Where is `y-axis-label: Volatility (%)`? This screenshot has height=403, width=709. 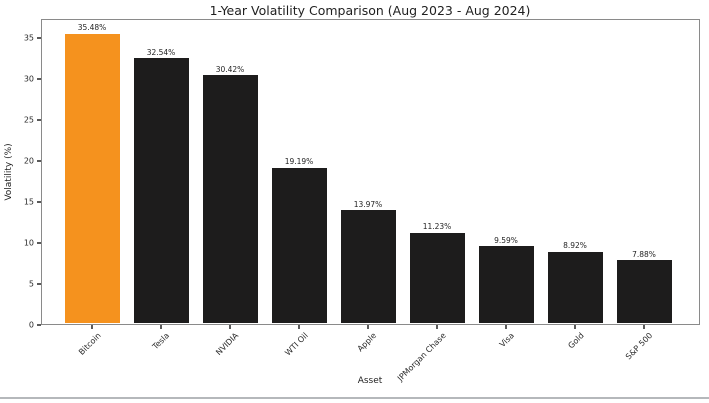 y-axis-label: Volatility (%) is located at coordinates (9, 172).